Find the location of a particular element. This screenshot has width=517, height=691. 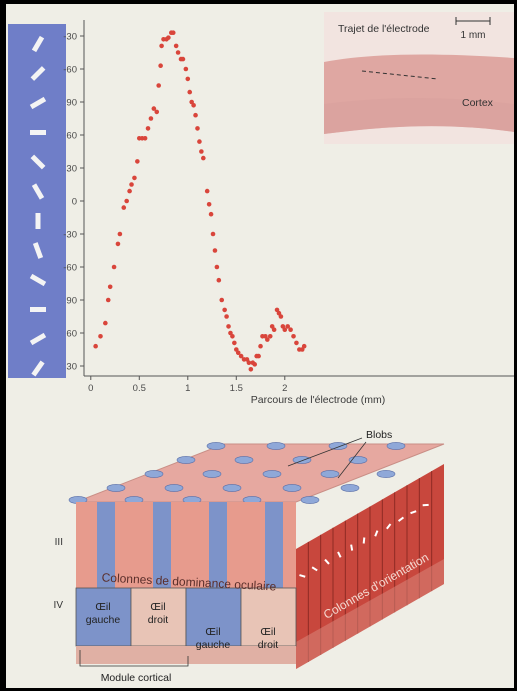

electrode-track is located at coordinates (400, 75).